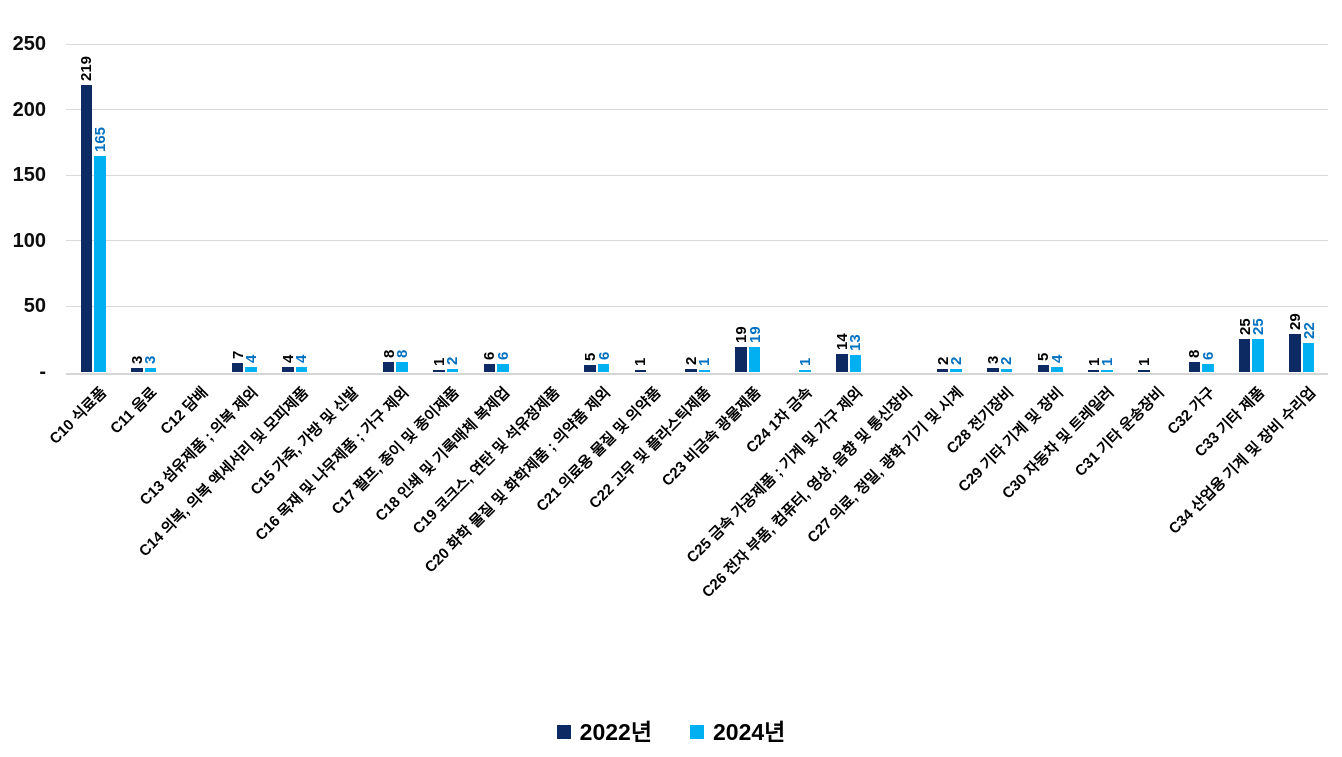 The width and height of the screenshot is (1342, 757). Describe the element at coordinates (1258, 355) in the screenshot. I see `bar-2024년-cat23` at that location.